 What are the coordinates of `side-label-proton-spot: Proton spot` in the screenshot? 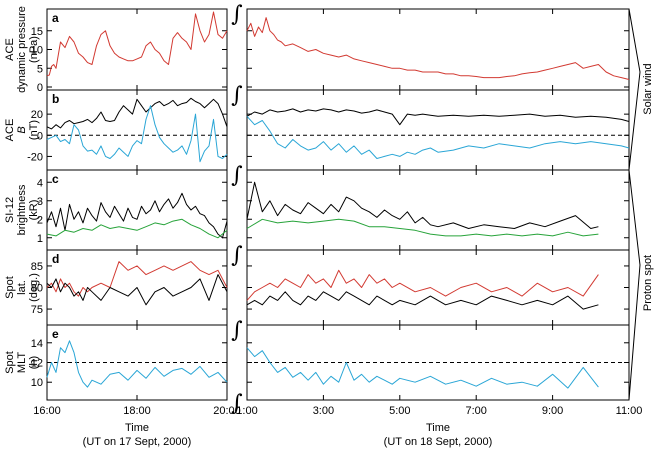 It's located at (648, 283).